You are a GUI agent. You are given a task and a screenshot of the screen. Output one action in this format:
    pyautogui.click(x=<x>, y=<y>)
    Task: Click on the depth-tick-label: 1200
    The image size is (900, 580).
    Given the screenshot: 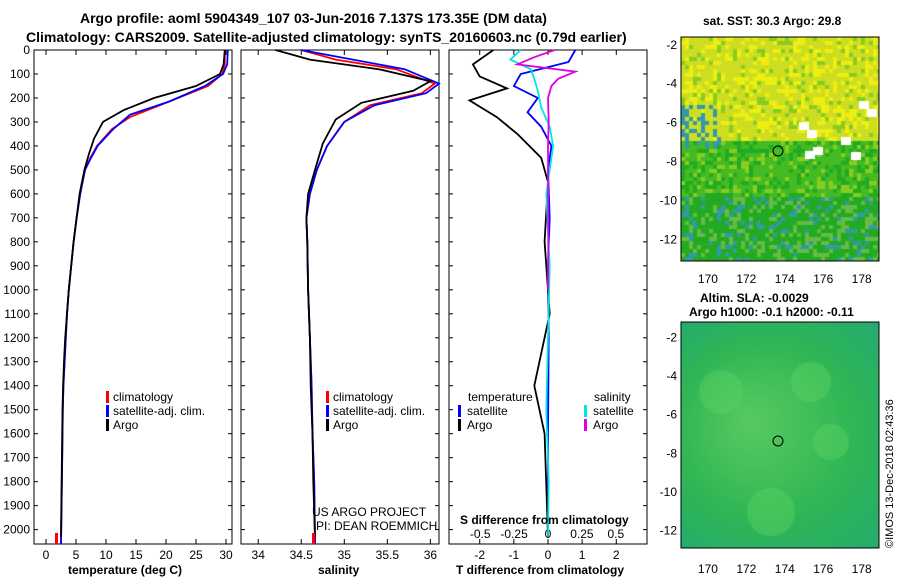 What is the action you would take?
    pyautogui.click(x=16, y=338)
    